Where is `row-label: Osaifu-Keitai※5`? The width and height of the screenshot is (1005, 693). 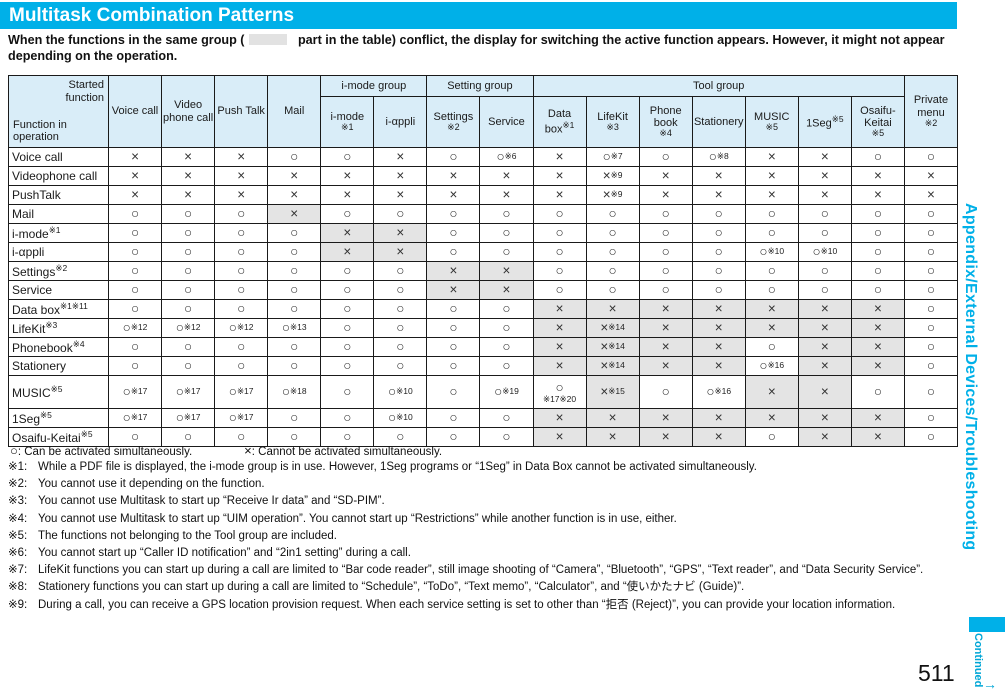 row-label: Osaifu-Keitai※5 is located at coordinates (58, 437).